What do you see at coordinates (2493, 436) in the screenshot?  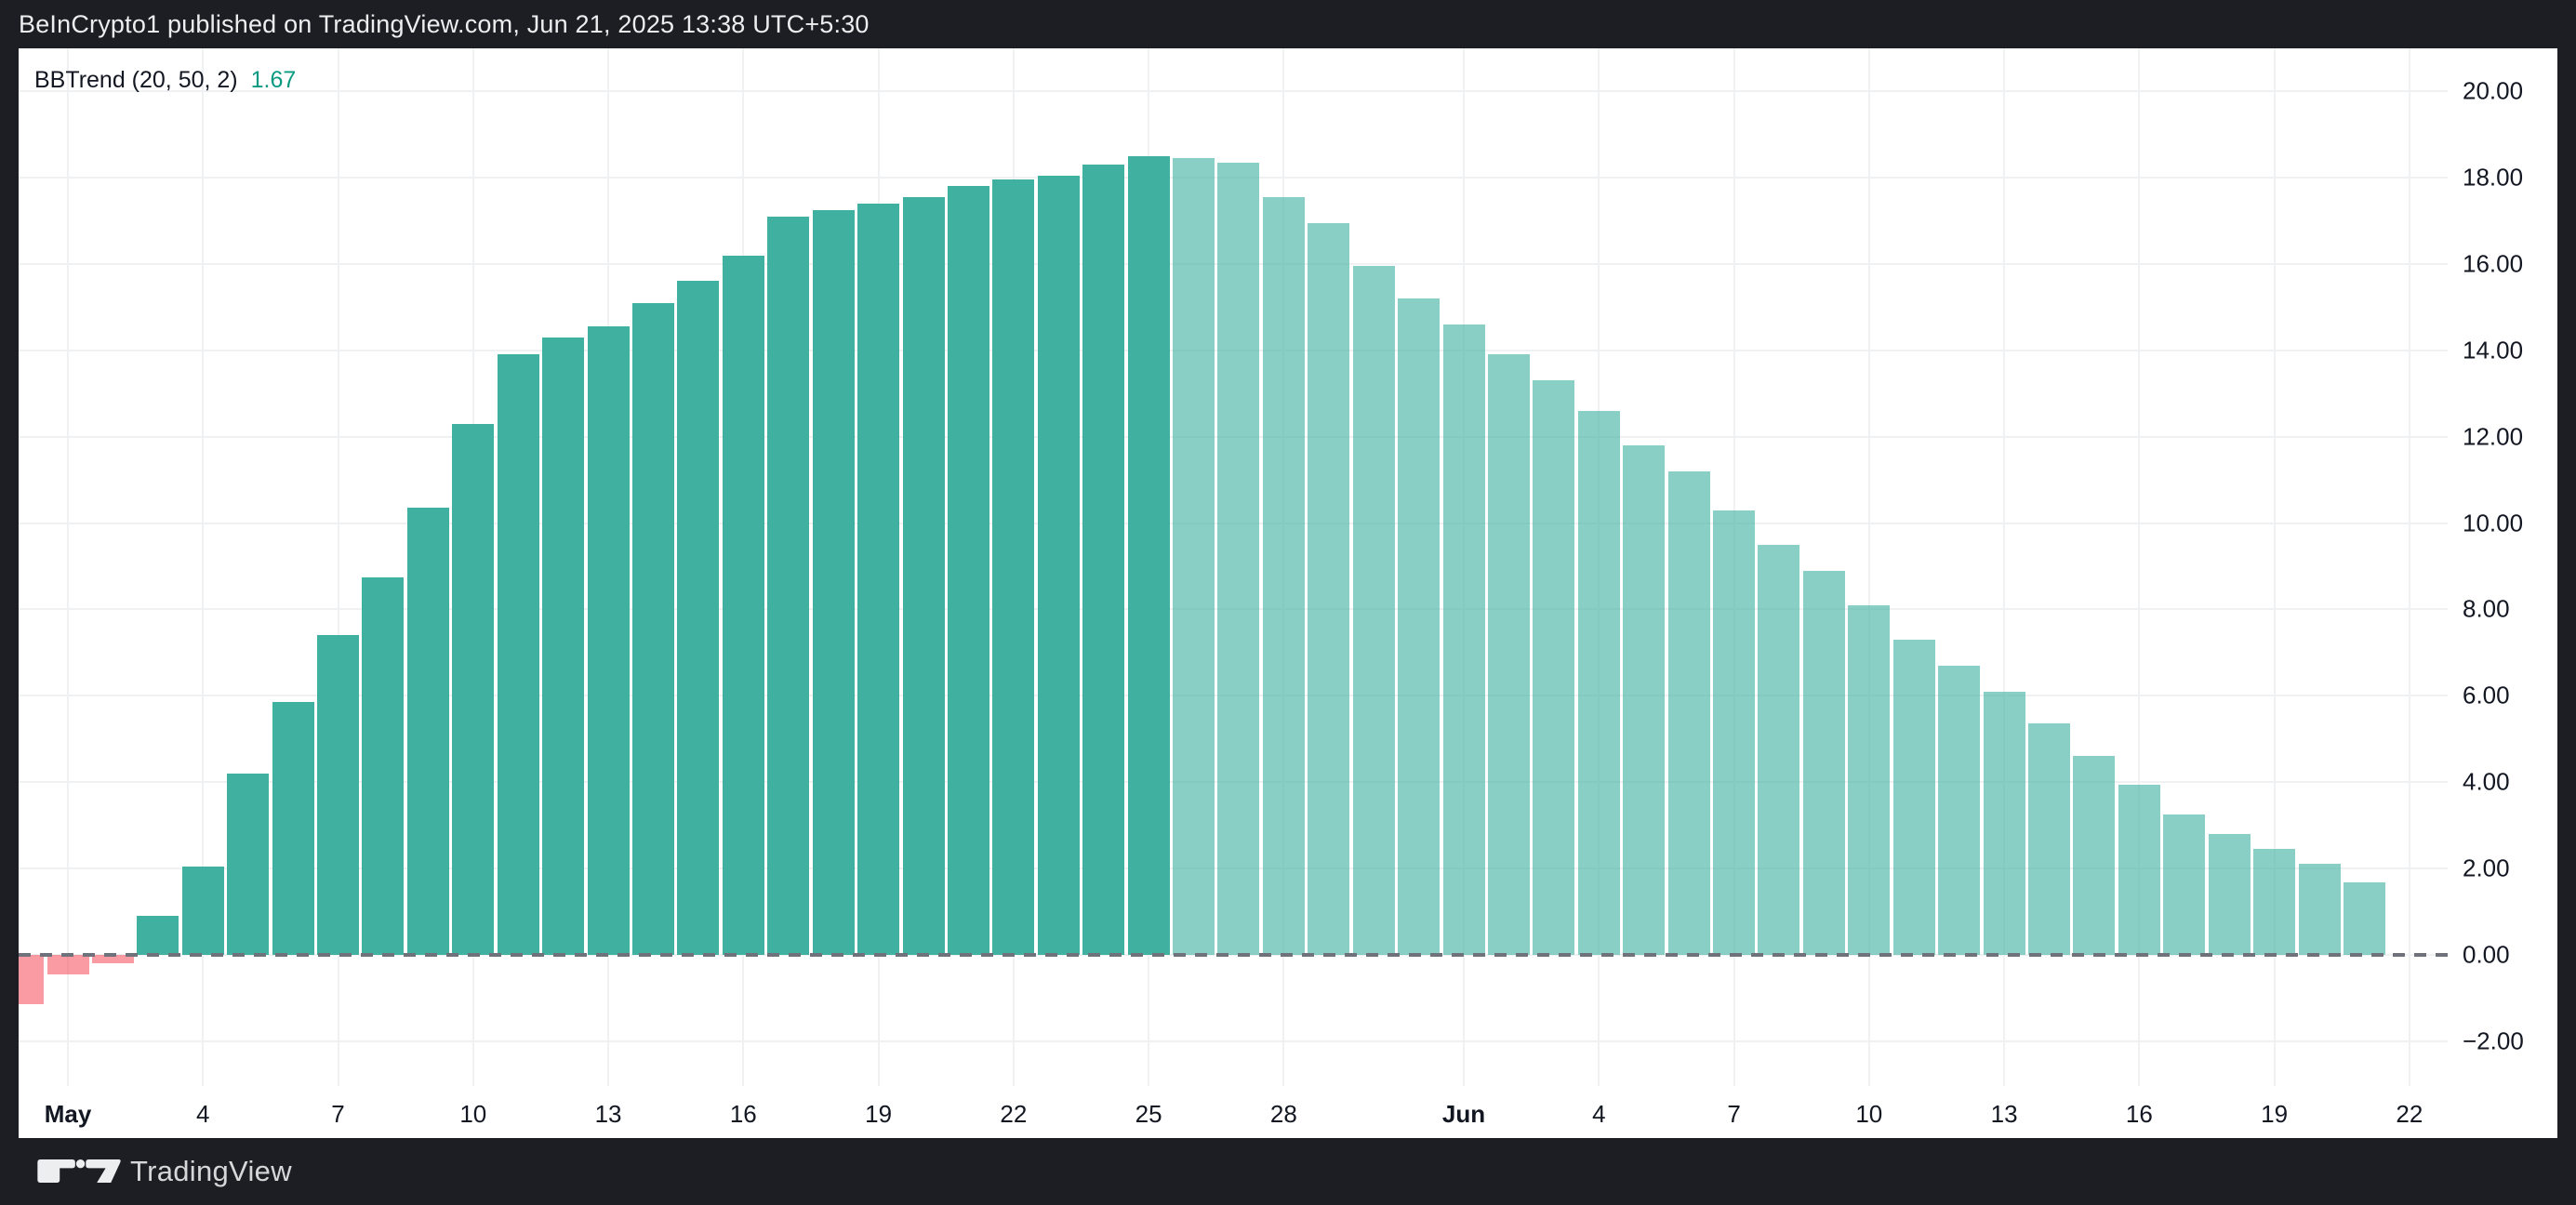 I see `y-tick-label: 12.00` at bounding box center [2493, 436].